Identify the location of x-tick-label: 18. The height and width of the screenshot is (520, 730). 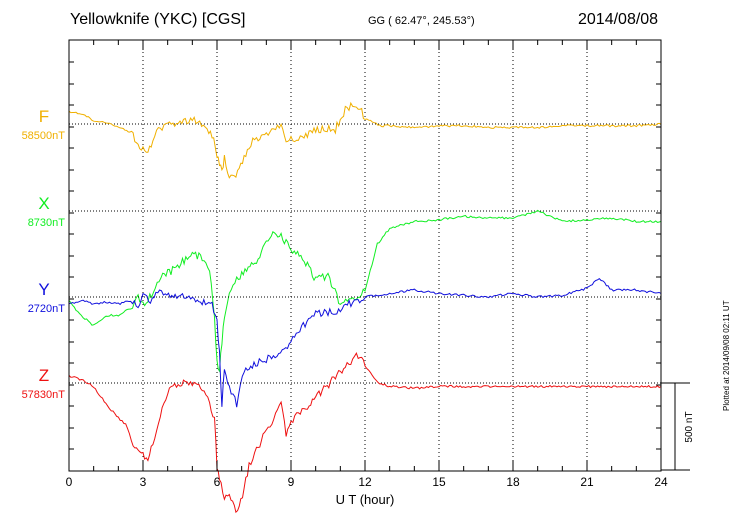
(513, 482).